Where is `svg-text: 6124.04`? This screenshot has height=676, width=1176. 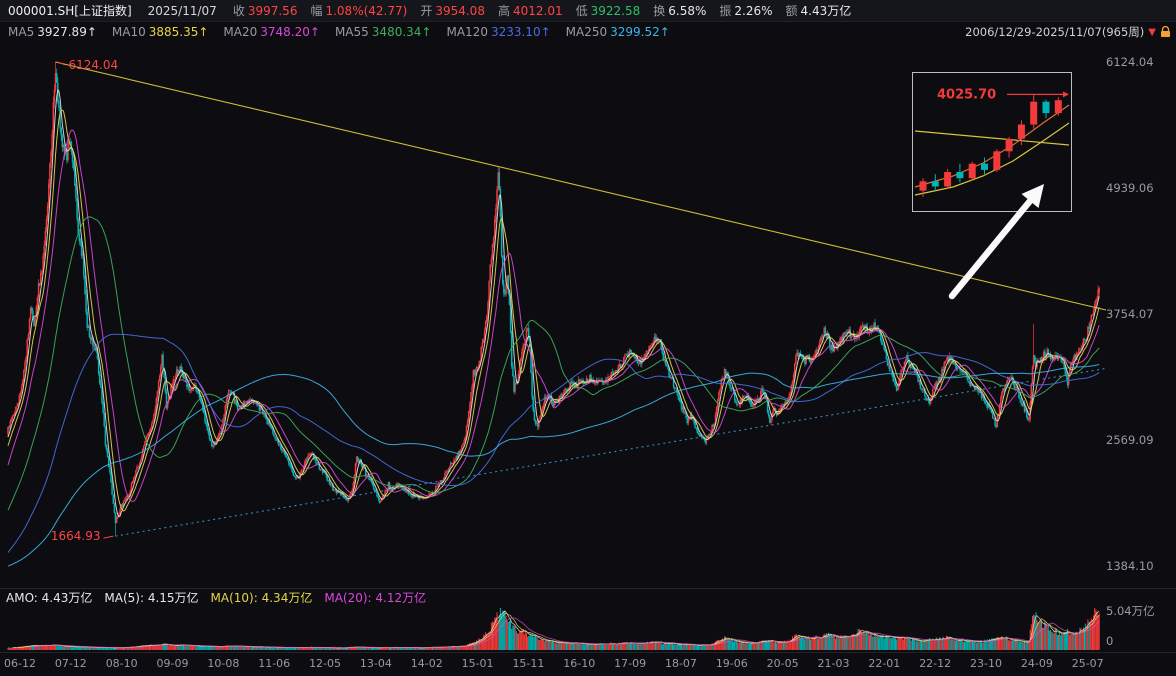 svg-text: 6124.04 is located at coordinates (94, 65).